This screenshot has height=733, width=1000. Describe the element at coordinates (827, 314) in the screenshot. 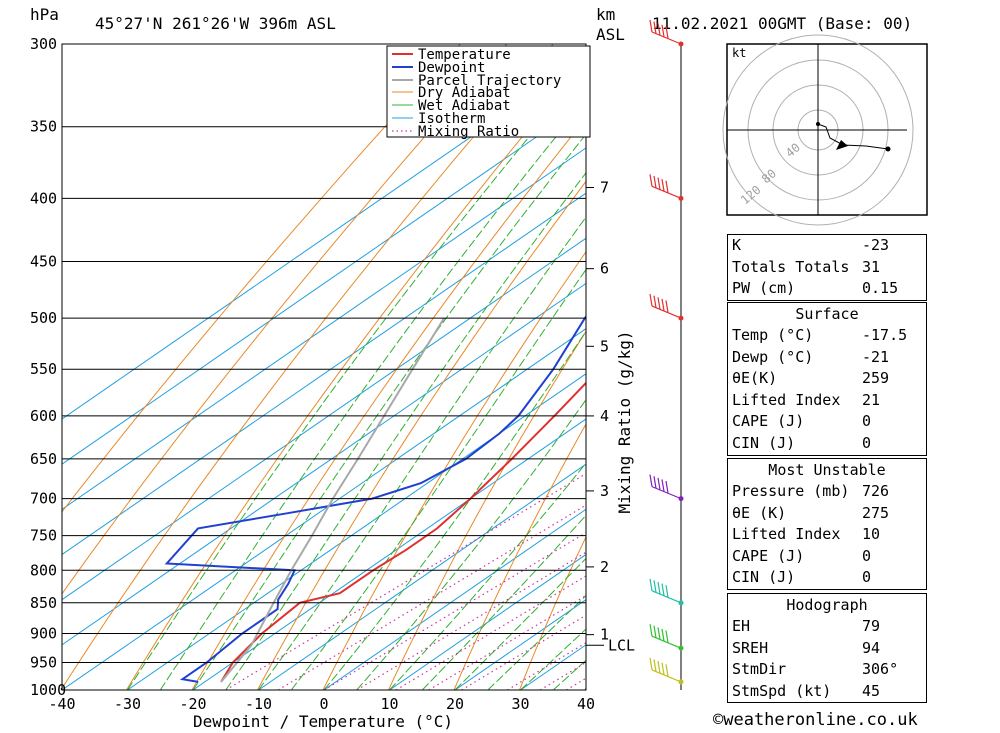

I see `stats-section-title: Surface` at that location.